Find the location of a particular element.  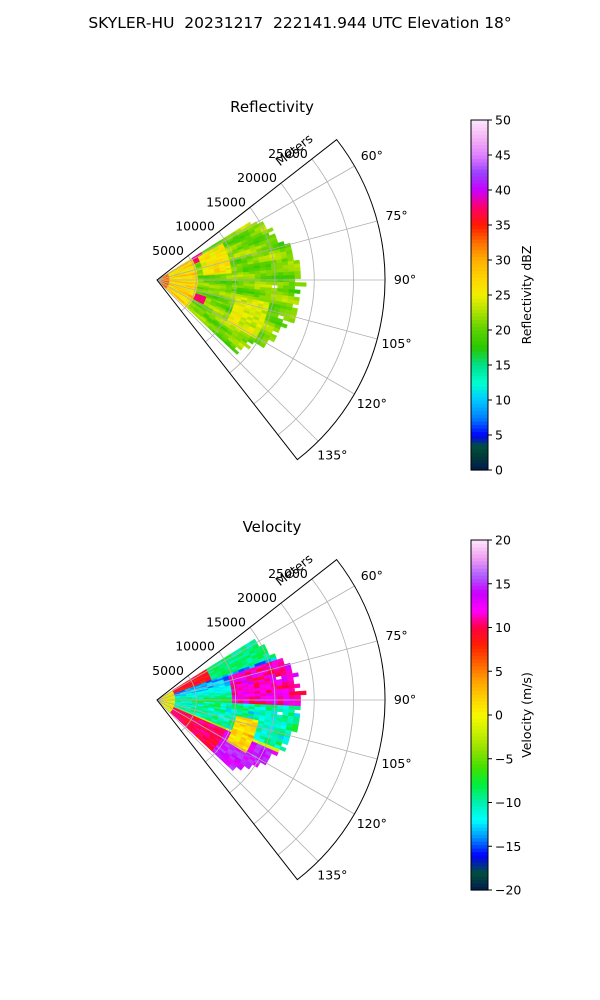

azimuth-tick-label: 120° is located at coordinates (372, 823).